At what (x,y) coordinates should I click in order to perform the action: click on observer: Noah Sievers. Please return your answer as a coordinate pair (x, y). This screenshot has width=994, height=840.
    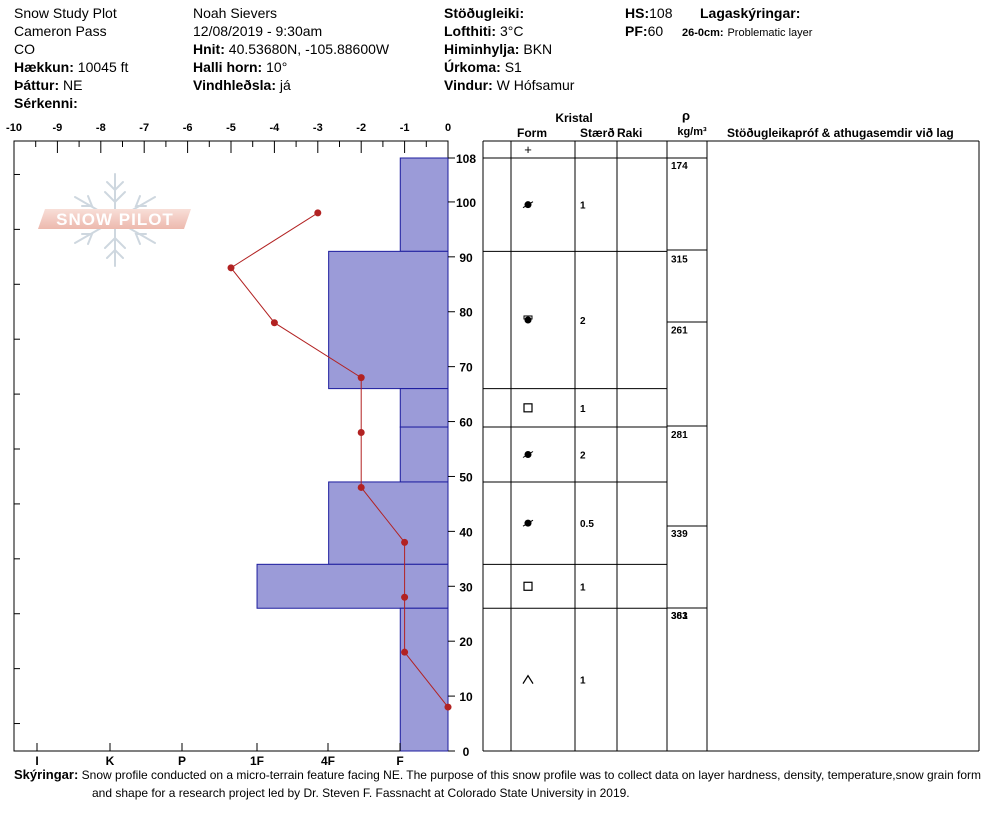
    Looking at the image, I should click on (235, 13).